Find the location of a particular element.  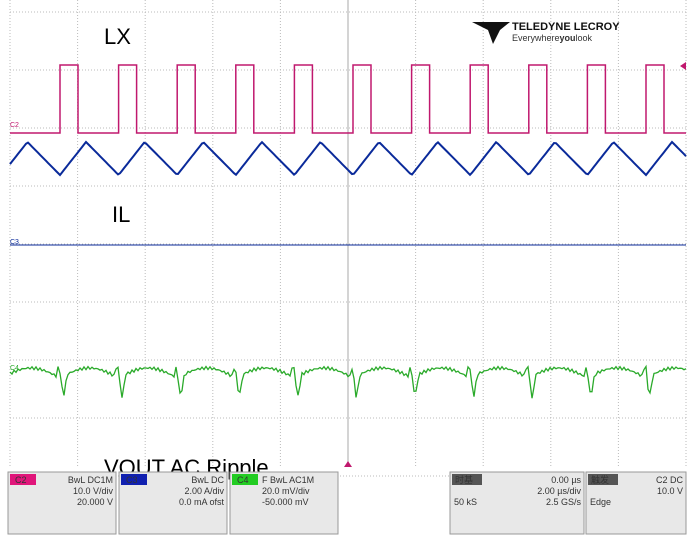

ch2-name: C2 is located at coordinates (21, 480).